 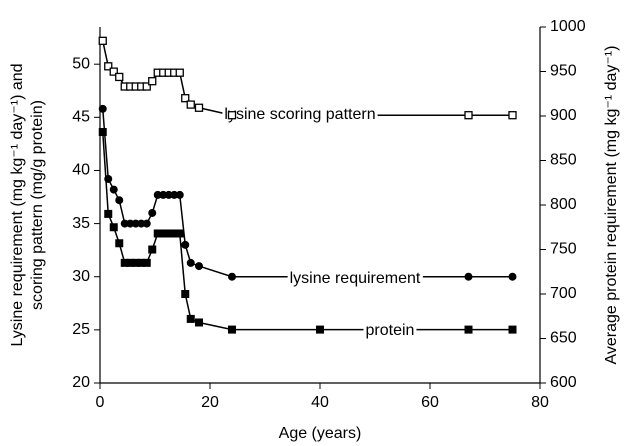 I want to click on series-label: lysine scoring pattern, so click(x=299, y=114).